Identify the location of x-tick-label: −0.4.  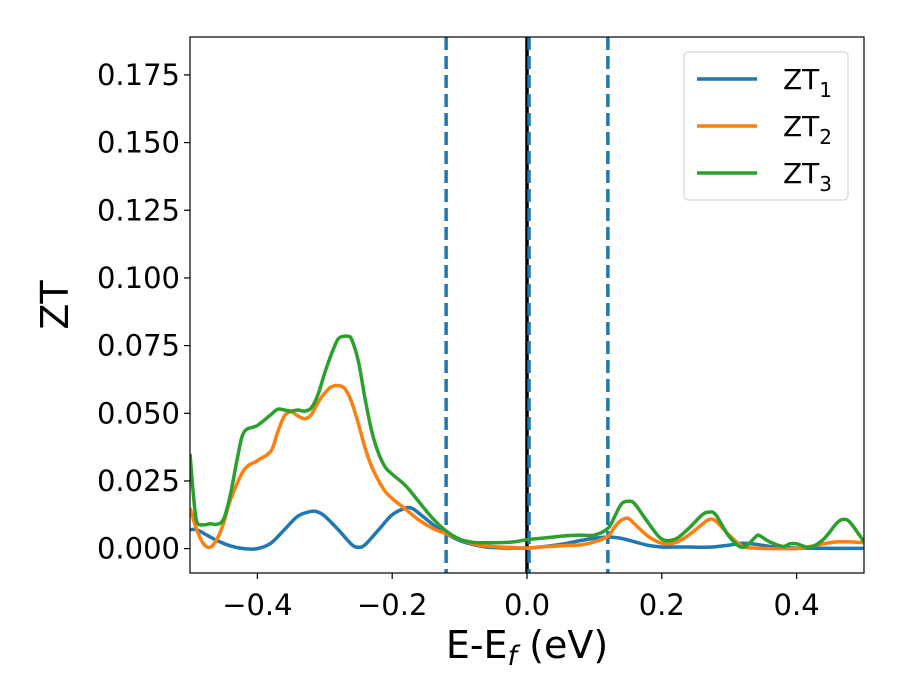
(257, 605).